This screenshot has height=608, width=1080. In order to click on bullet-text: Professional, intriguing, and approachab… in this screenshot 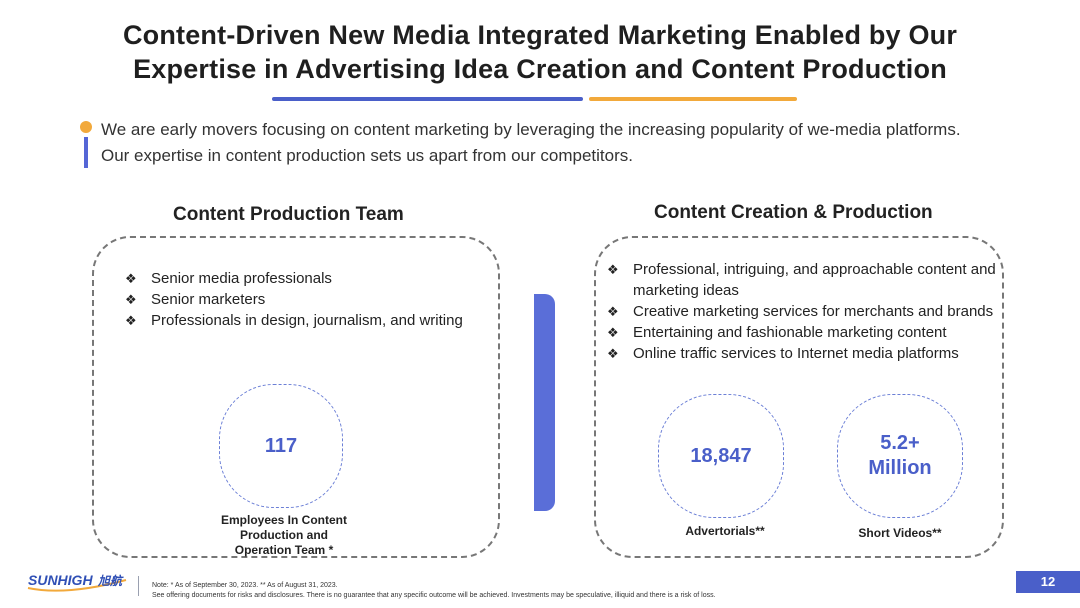, I will do `click(814, 280)`.